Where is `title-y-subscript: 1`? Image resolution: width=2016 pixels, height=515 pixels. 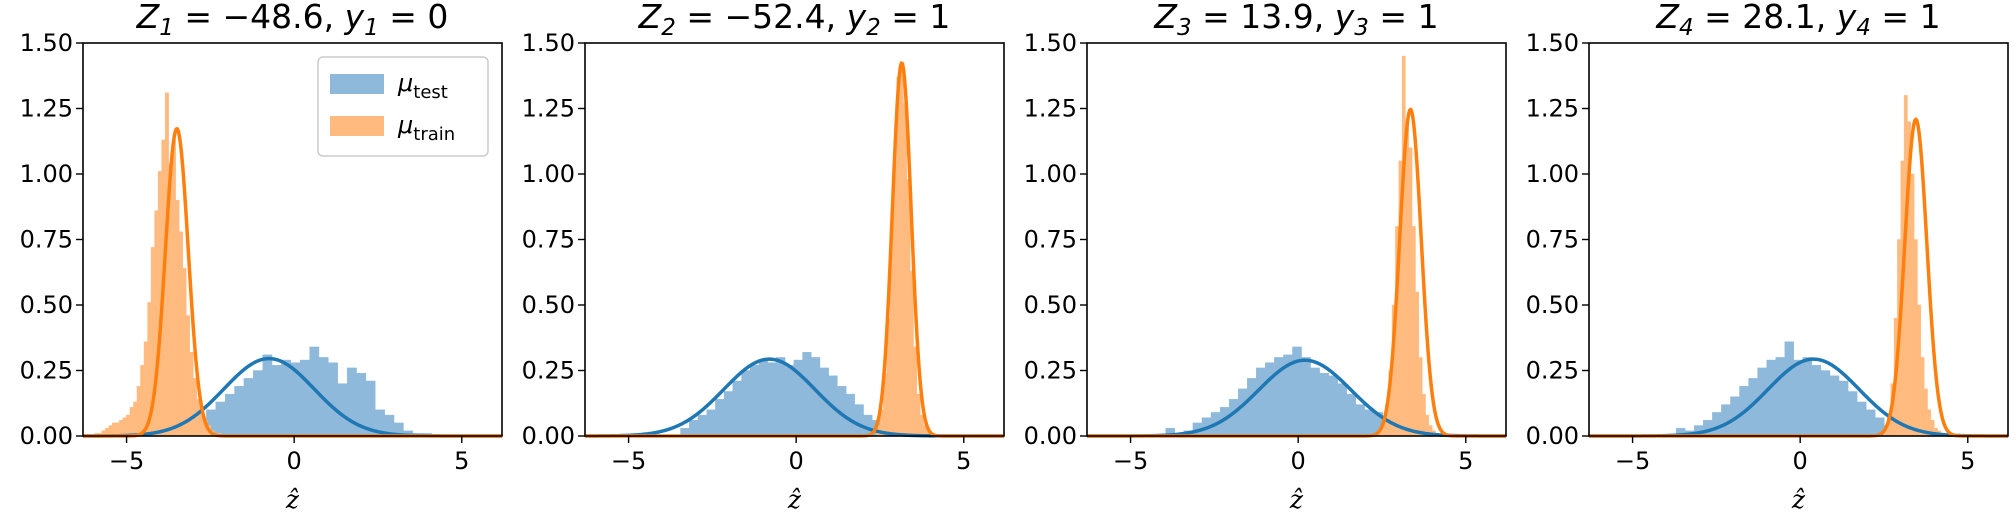 title-y-subscript: 1 is located at coordinates (371, 28).